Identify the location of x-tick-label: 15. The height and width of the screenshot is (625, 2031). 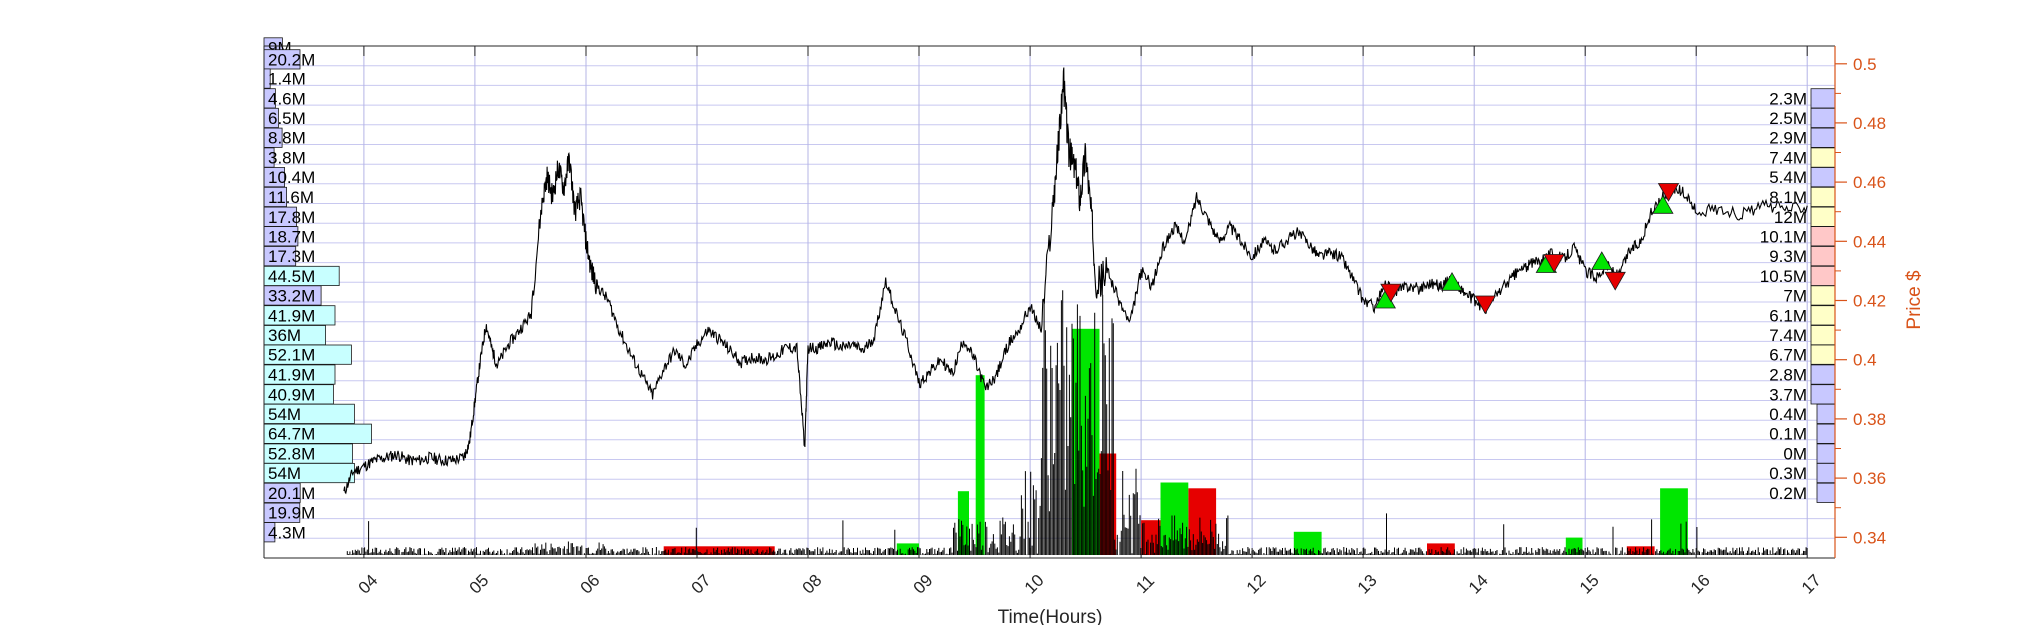
(1589, 584).